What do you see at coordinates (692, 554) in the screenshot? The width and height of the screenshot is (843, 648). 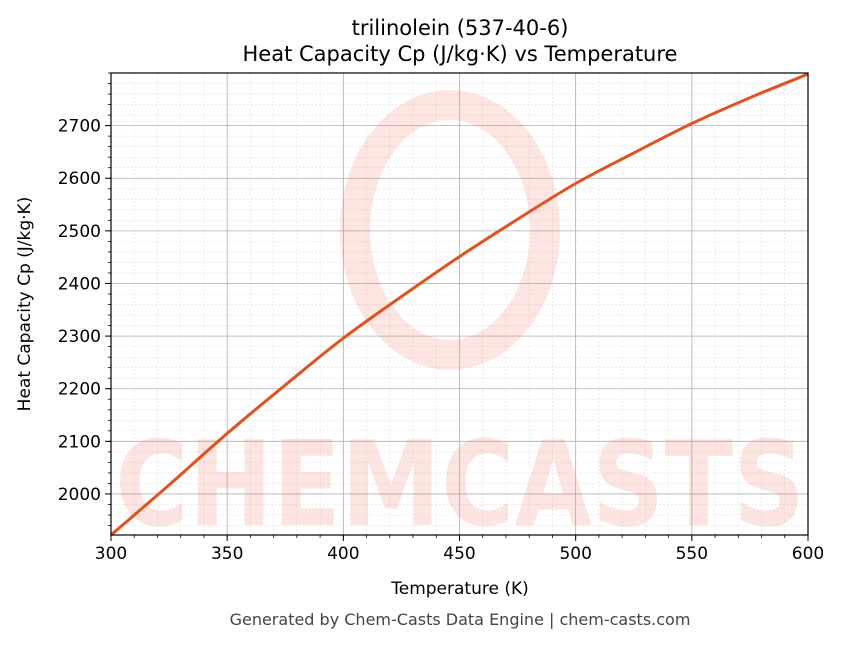 I see `x-tick-label: 550` at bounding box center [692, 554].